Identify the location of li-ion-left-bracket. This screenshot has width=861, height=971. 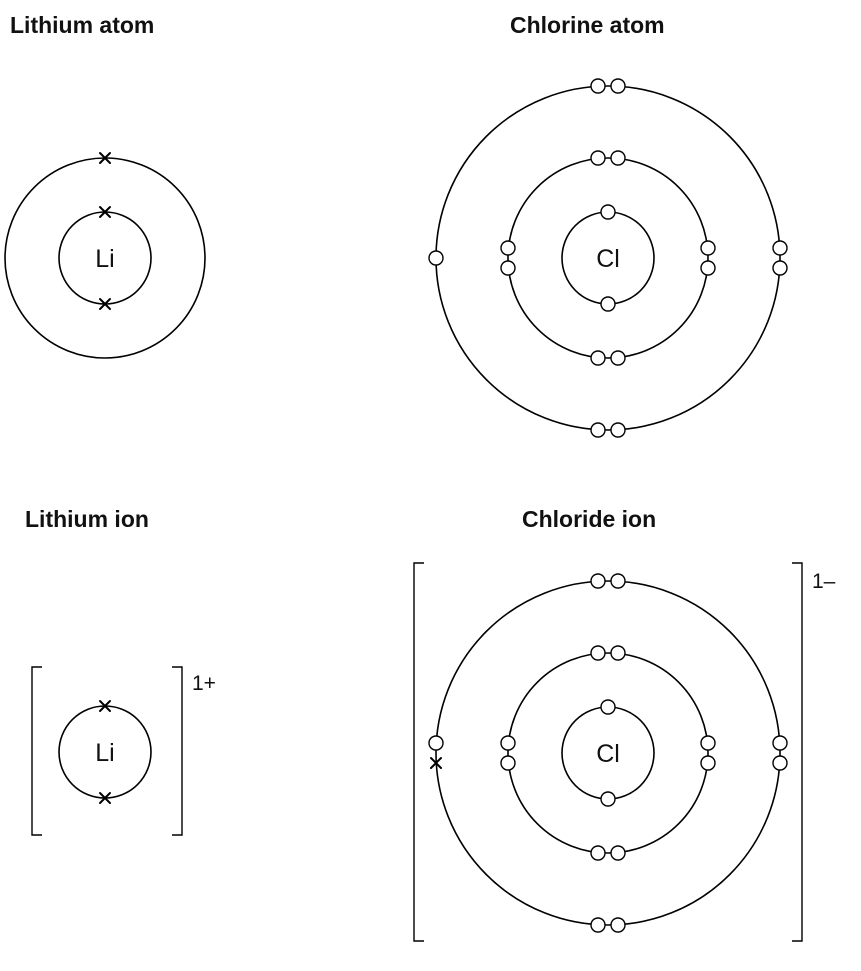
(36, 751).